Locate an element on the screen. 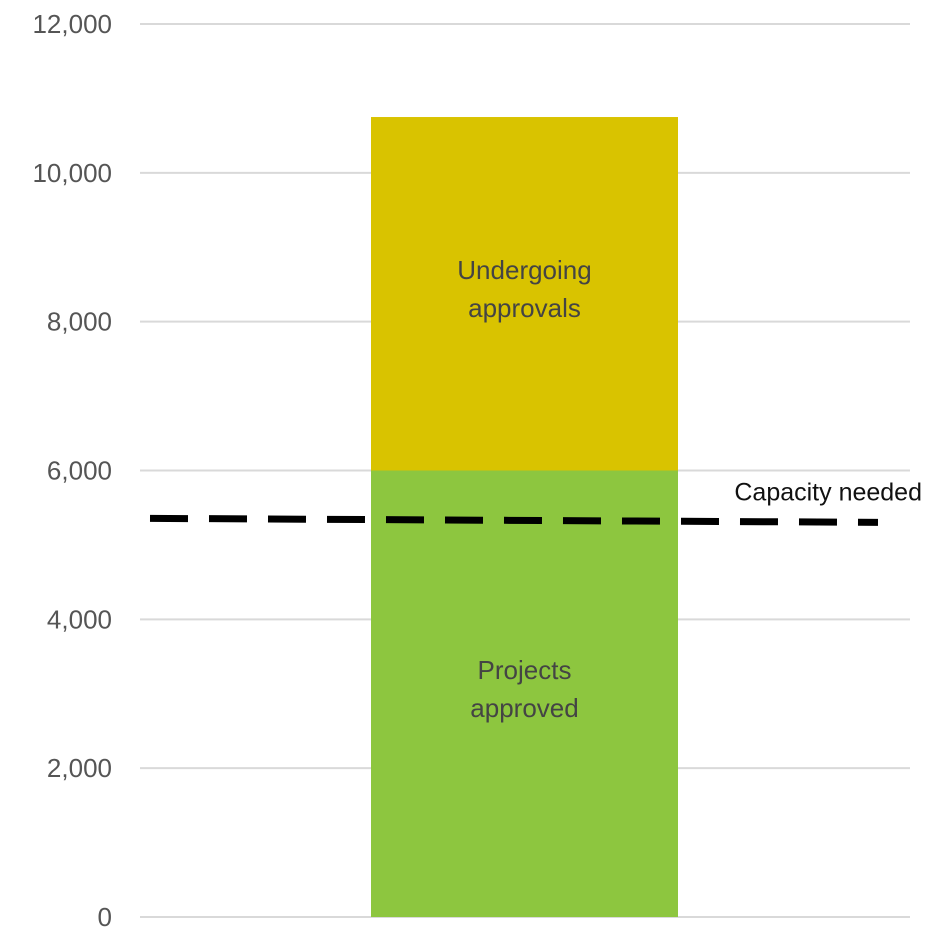 Image resolution: width=930 pixels, height=929 pixels. segment-label: approvals is located at coordinates (524, 308).